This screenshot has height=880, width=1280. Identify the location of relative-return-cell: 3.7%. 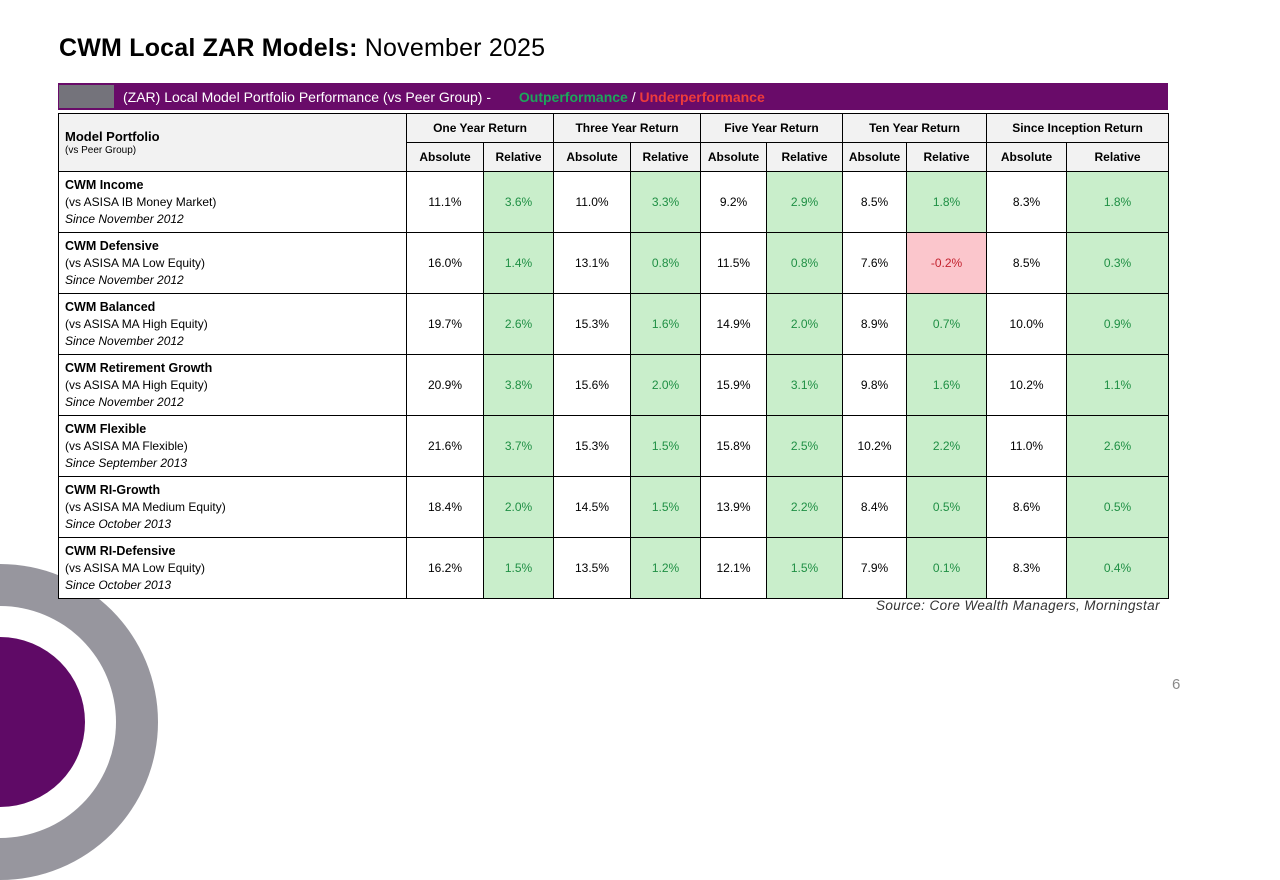
(518, 446).